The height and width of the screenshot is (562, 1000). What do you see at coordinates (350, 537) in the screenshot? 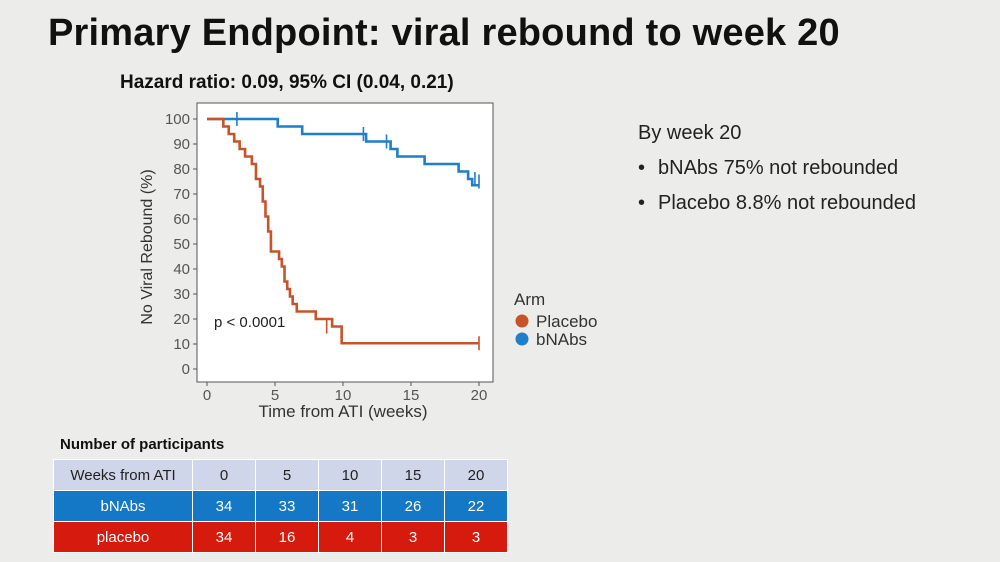
I see `count-cell: 4` at bounding box center [350, 537].